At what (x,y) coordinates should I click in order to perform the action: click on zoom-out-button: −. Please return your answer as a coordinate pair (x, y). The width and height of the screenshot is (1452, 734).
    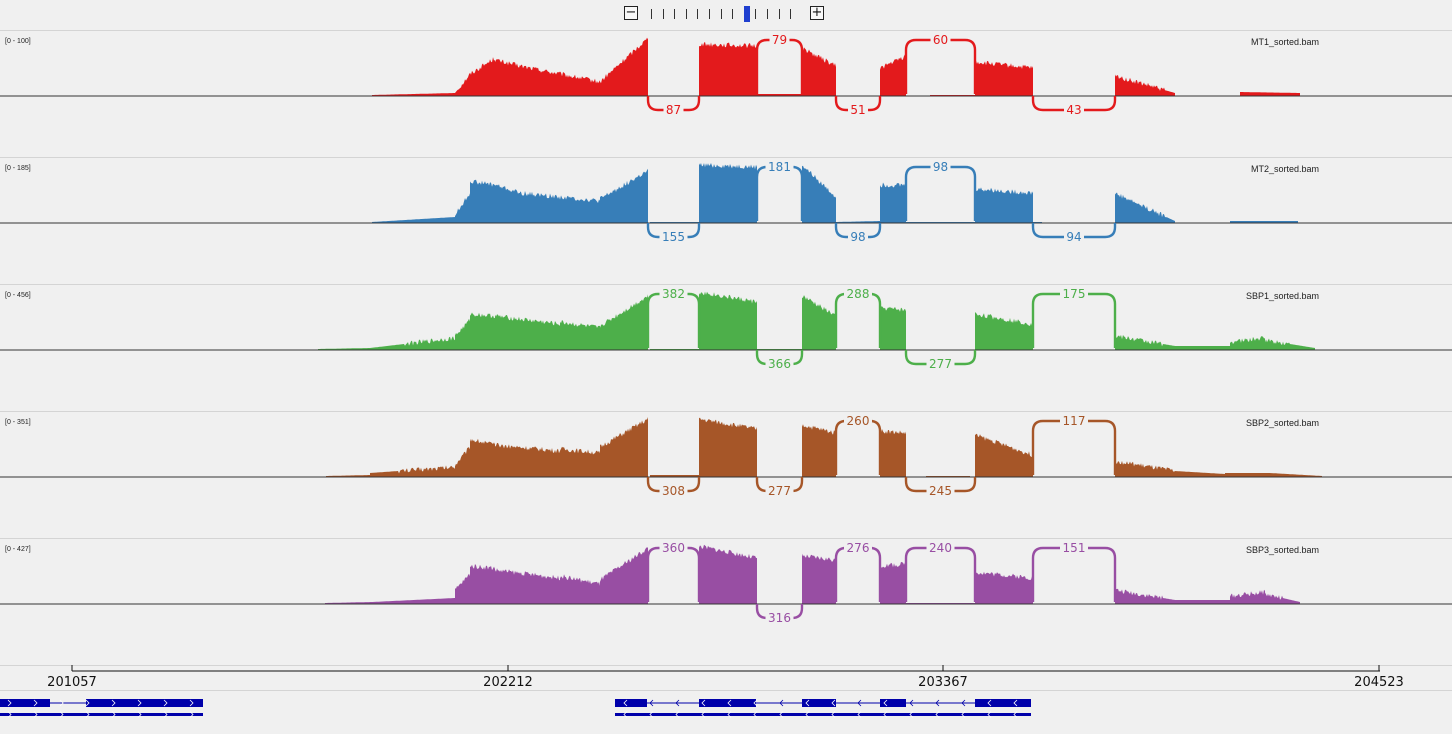
    Looking at the image, I should click on (631, 12).